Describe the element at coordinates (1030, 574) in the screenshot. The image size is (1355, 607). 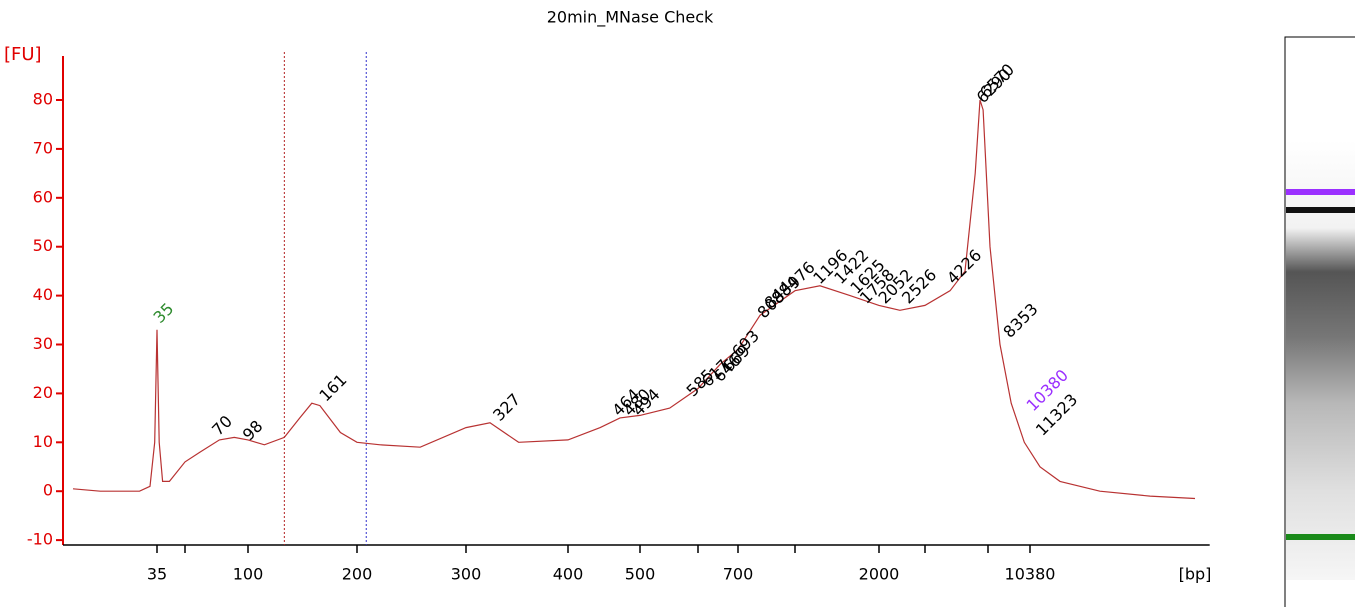
I see `x-tick-label: 10380` at that location.